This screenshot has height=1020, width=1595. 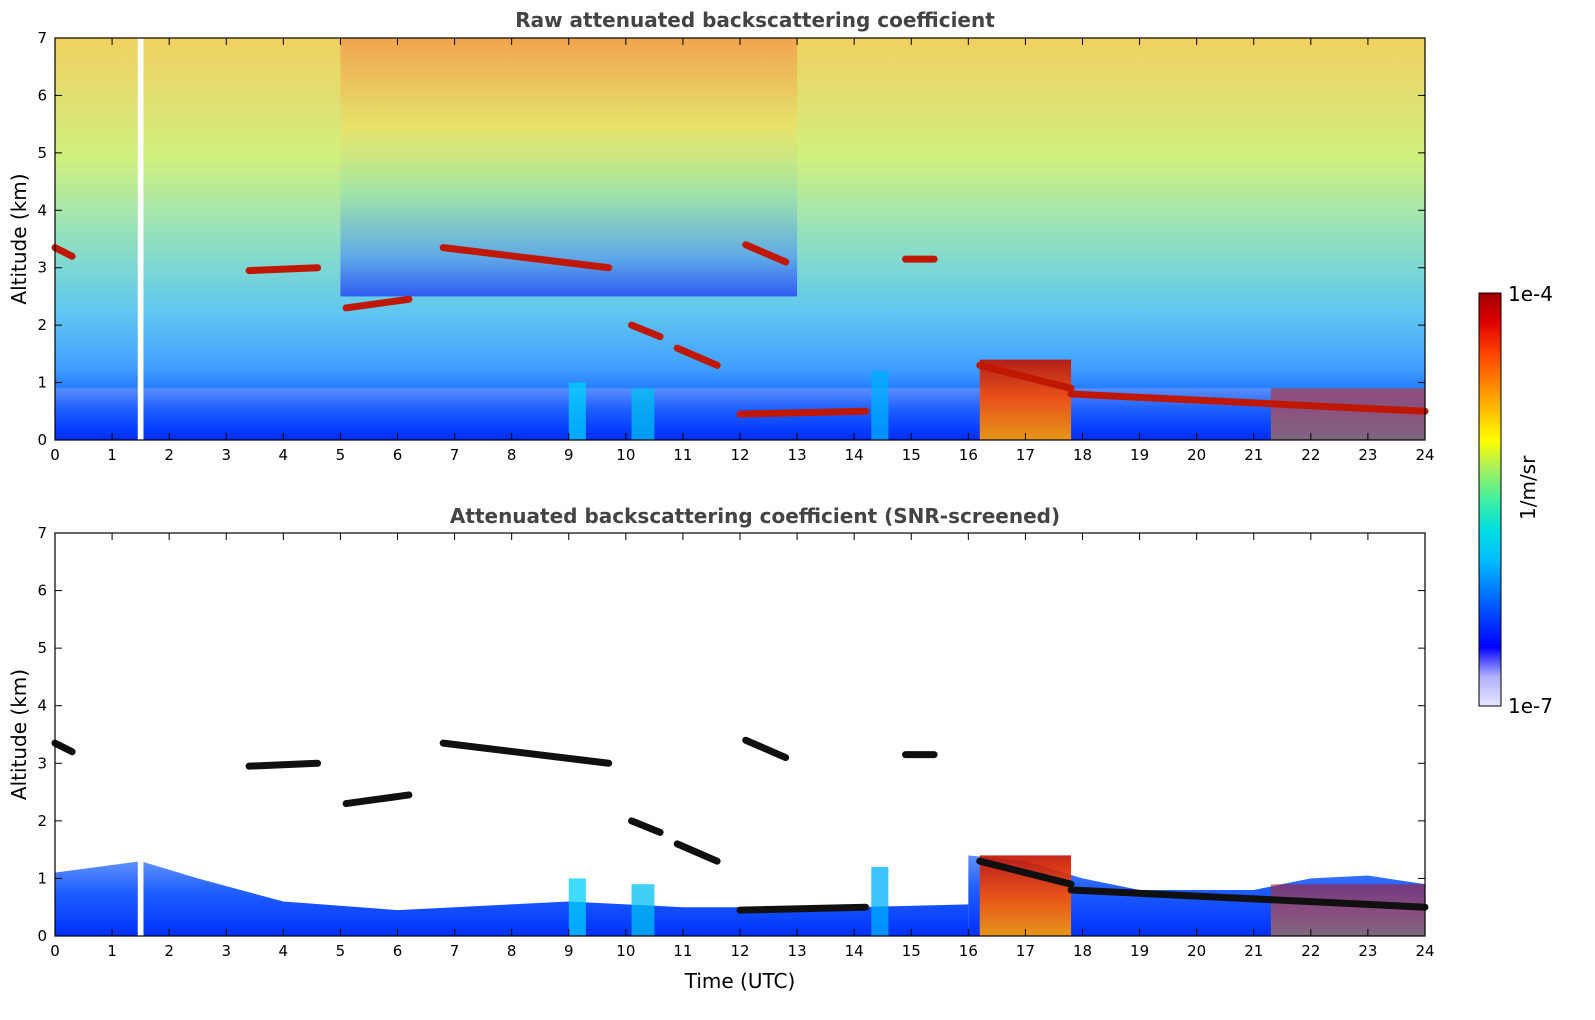 I want to click on panel2-ytick-label: 6, so click(x=42, y=591).